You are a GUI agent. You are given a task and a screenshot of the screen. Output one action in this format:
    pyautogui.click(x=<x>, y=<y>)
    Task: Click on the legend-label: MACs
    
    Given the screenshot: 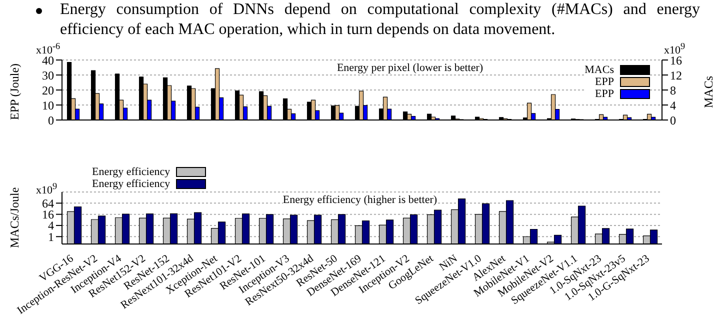 What is the action you would take?
    pyautogui.click(x=599, y=70)
    